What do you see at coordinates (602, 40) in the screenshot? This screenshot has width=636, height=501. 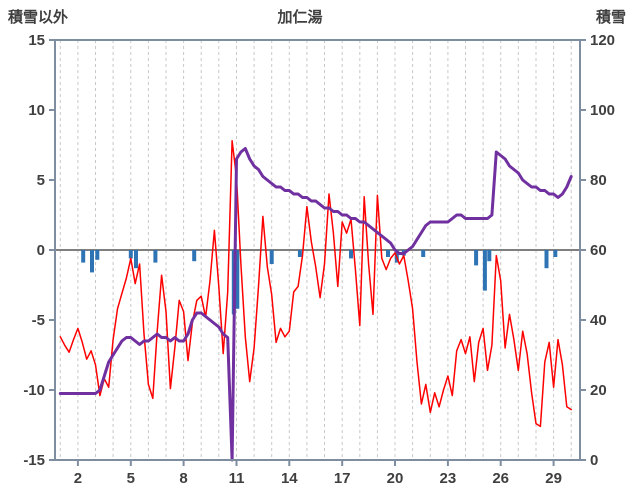 I see `svg-text: 120` at bounding box center [602, 40].